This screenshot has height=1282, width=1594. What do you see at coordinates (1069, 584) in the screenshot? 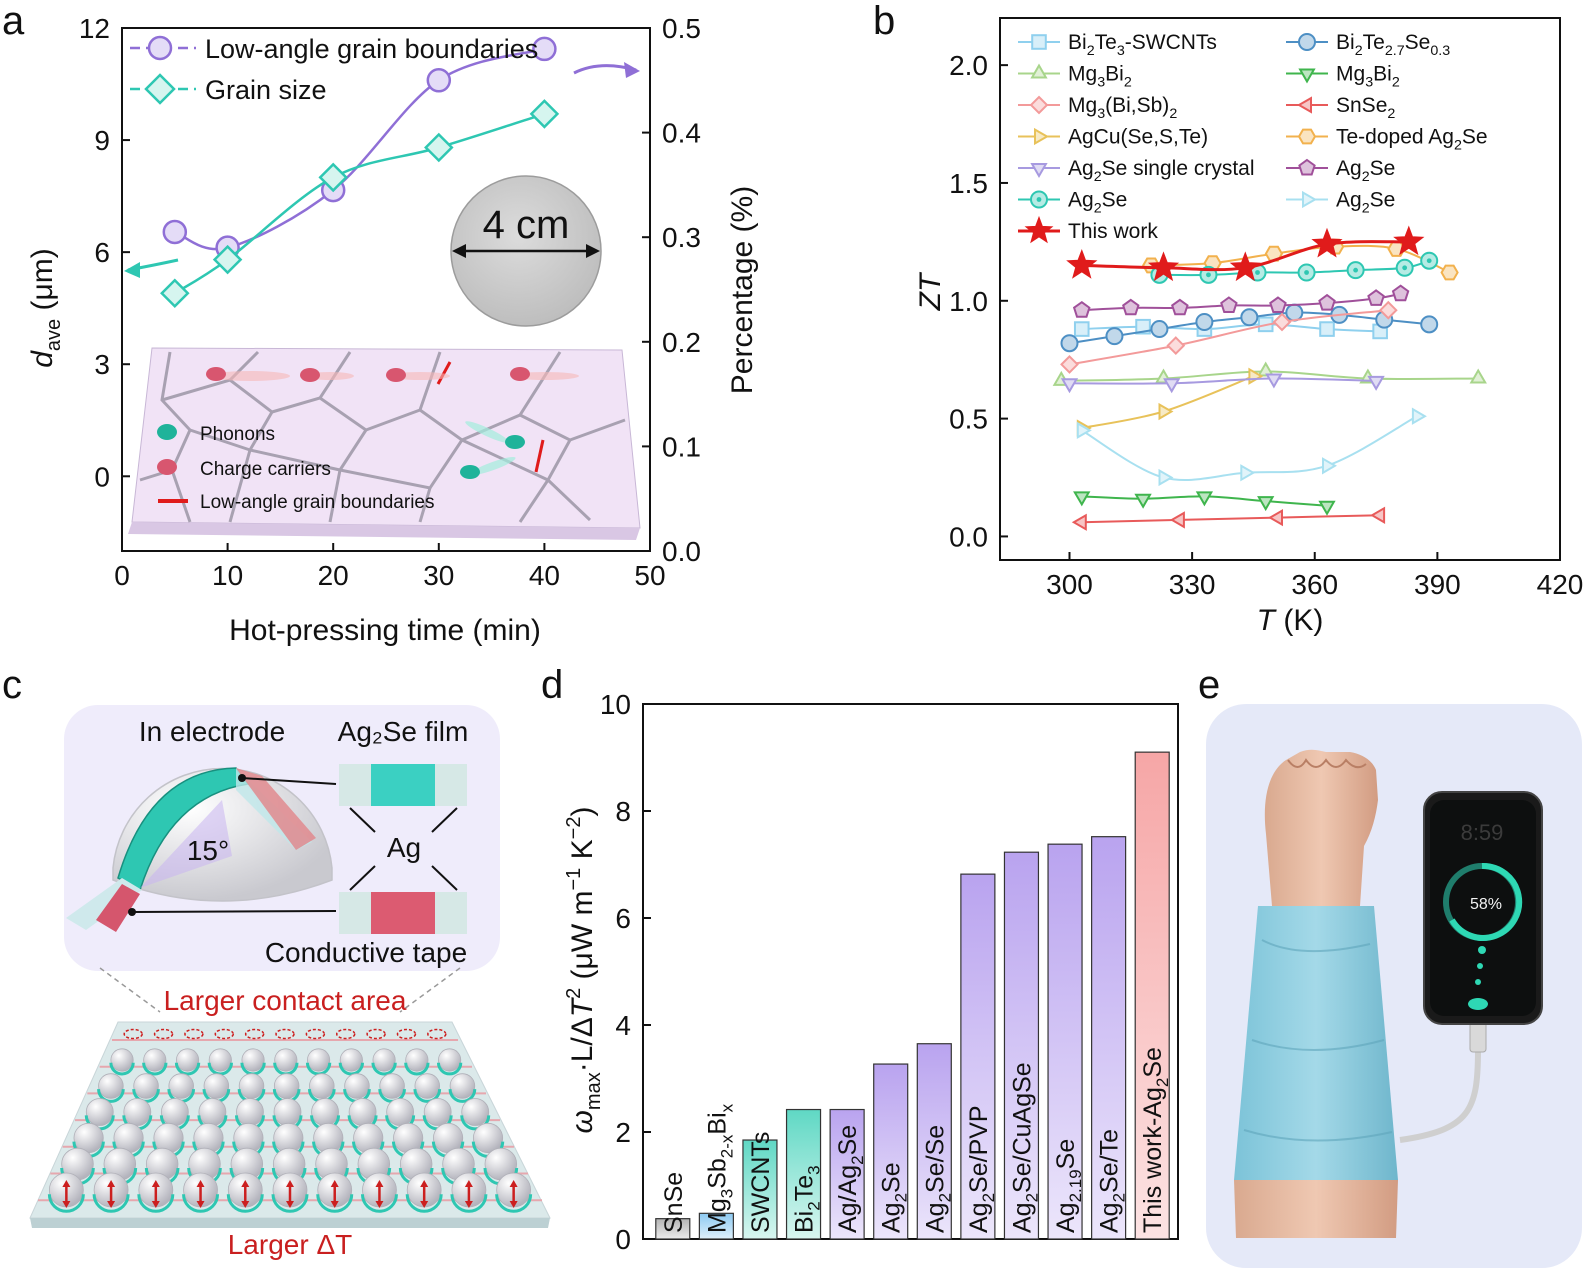
I see `xtick-label-b: 300` at bounding box center [1069, 584].